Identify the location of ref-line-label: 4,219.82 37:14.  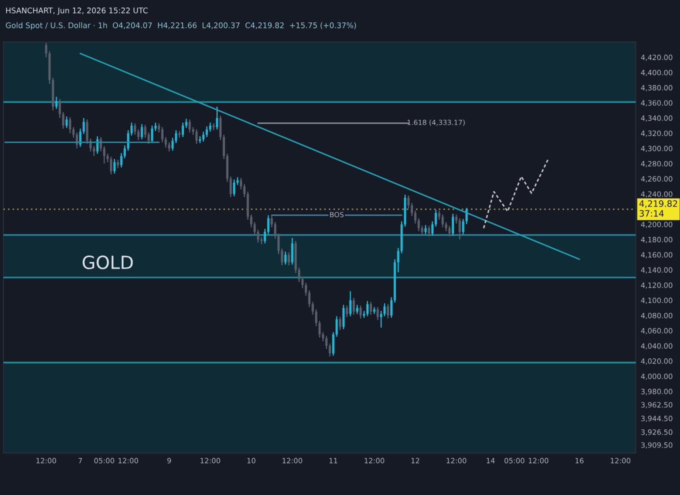
(658, 208).